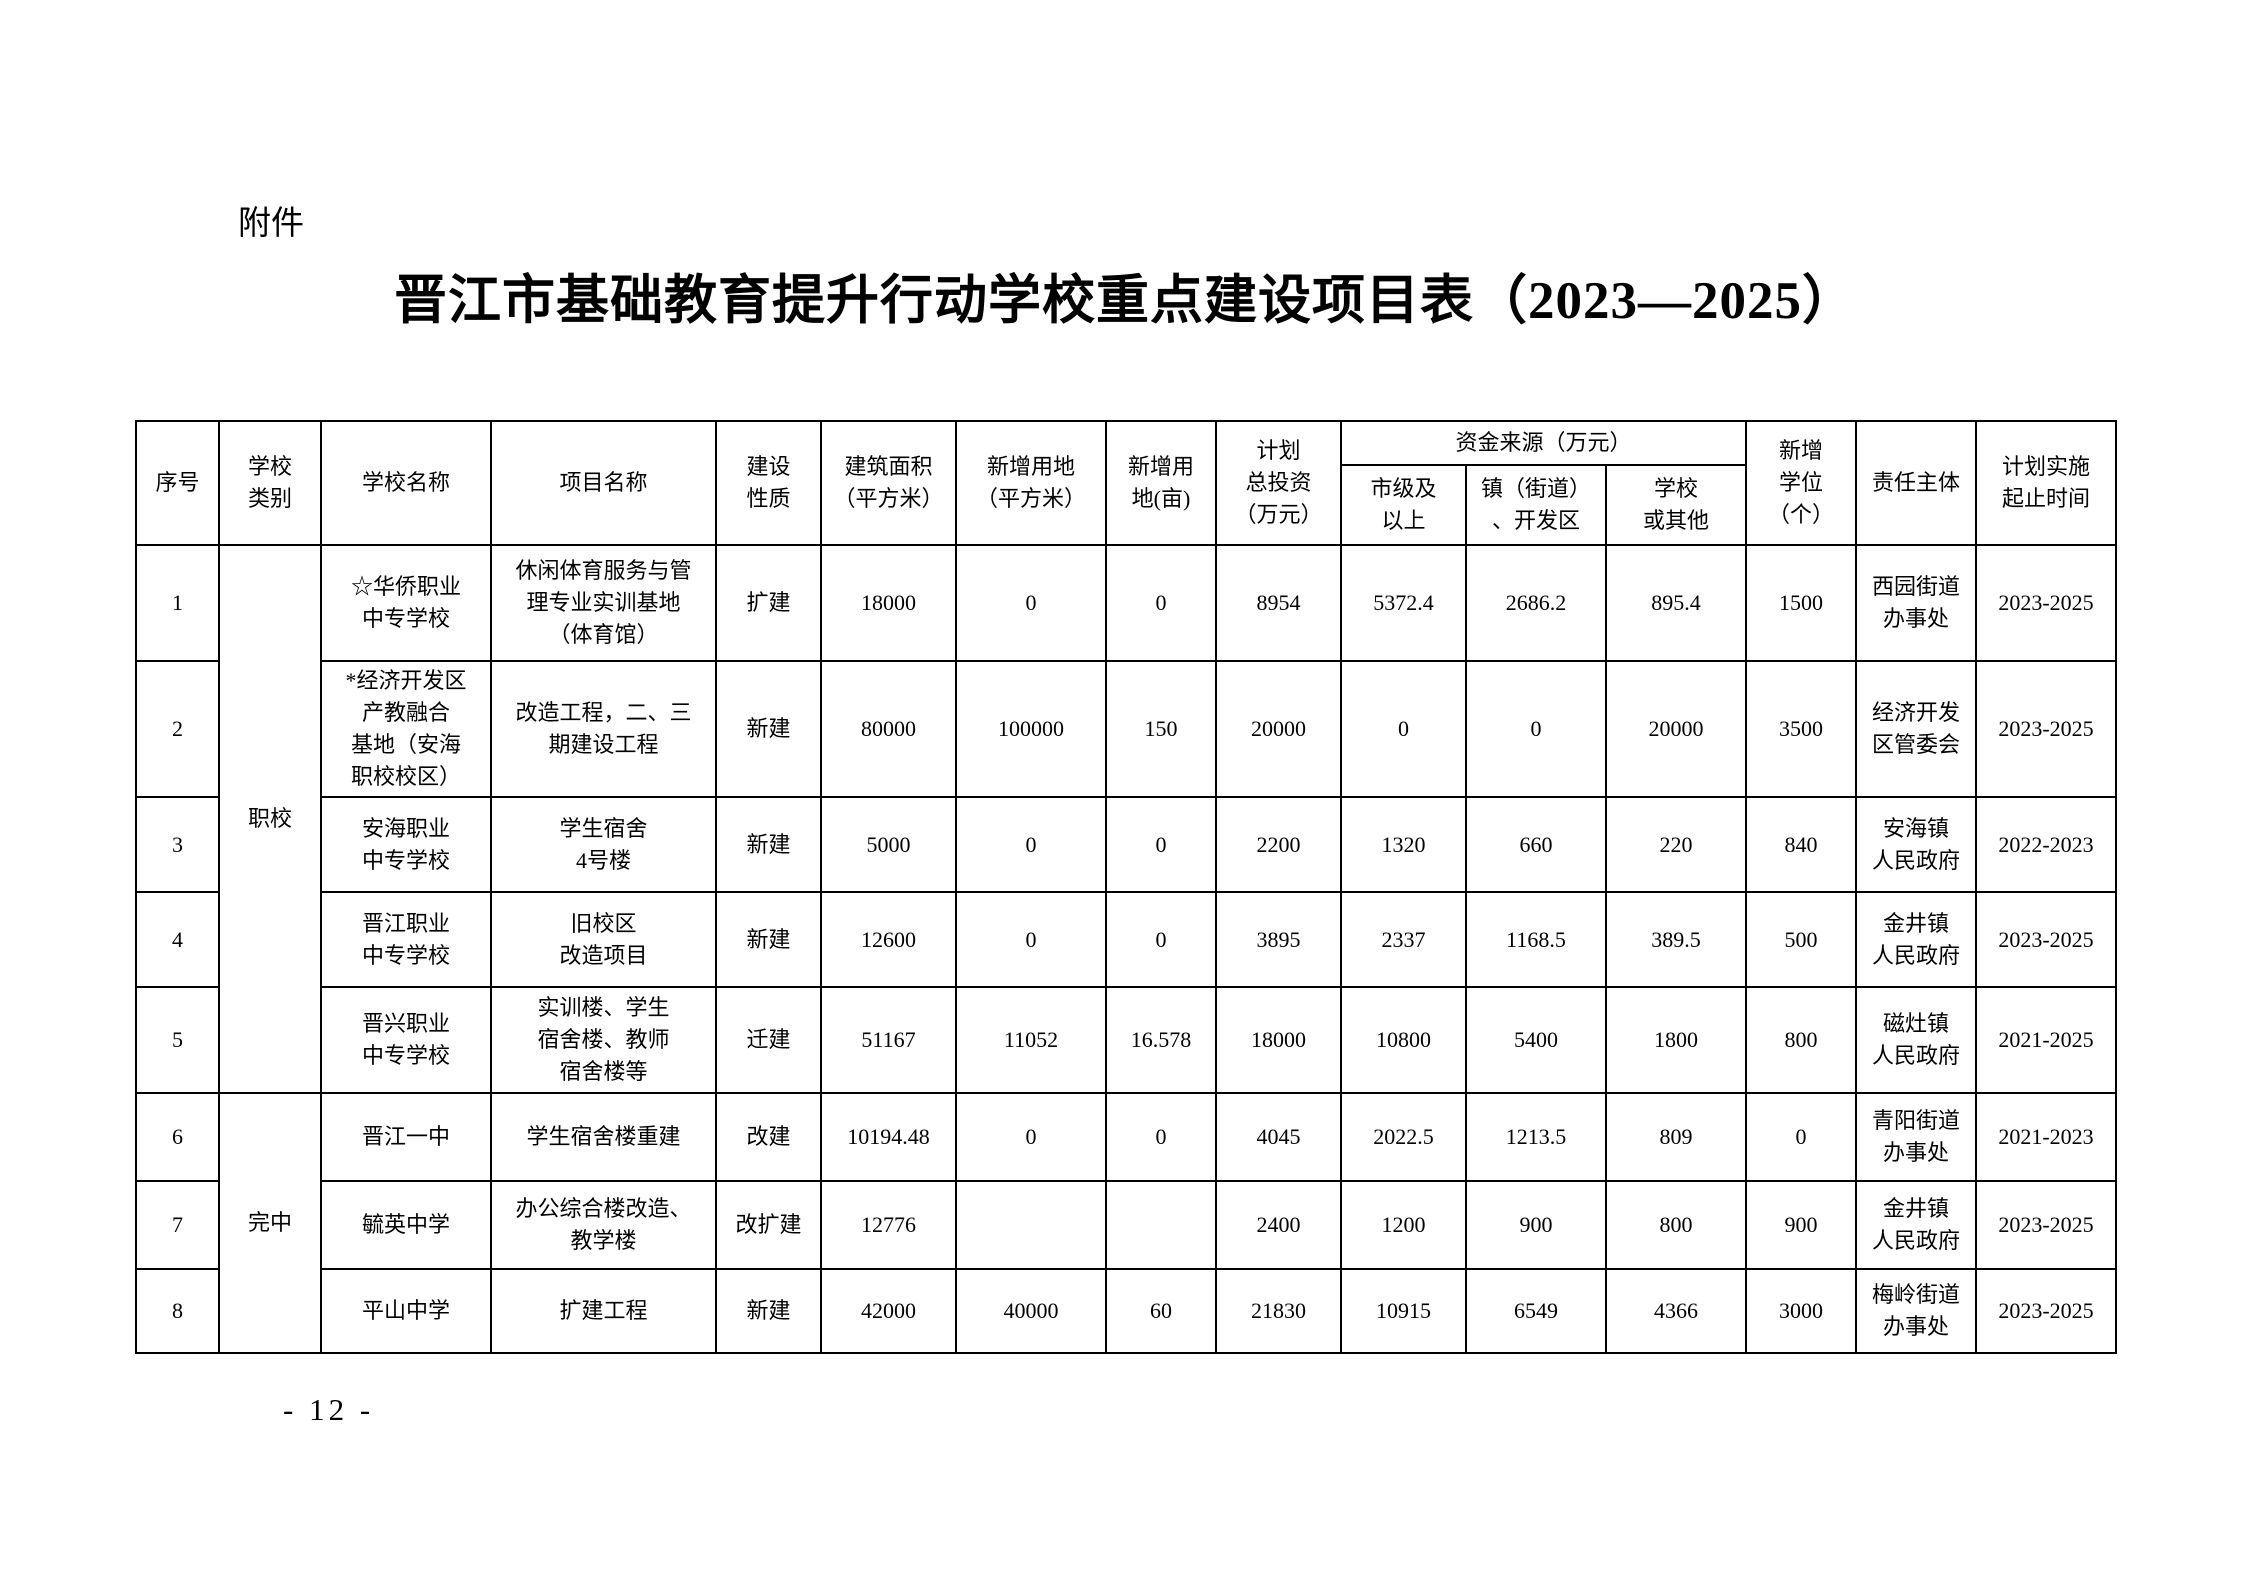  I want to click on attachment-label: 附件, so click(271, 222).